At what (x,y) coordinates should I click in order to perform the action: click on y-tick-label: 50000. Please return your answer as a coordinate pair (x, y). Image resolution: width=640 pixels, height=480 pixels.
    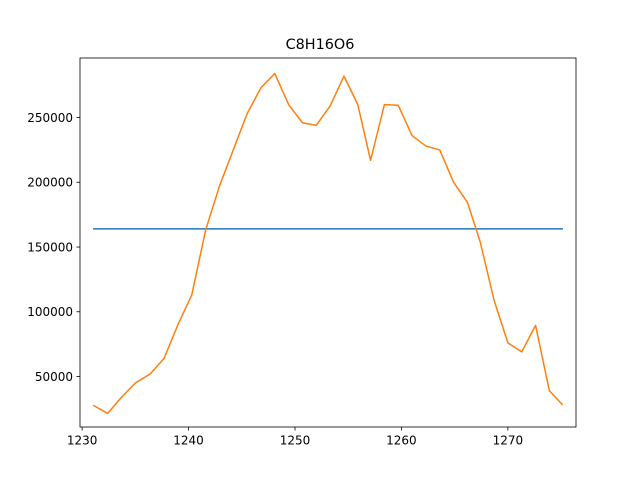
    Looking at the image, I should click on (54, 377).